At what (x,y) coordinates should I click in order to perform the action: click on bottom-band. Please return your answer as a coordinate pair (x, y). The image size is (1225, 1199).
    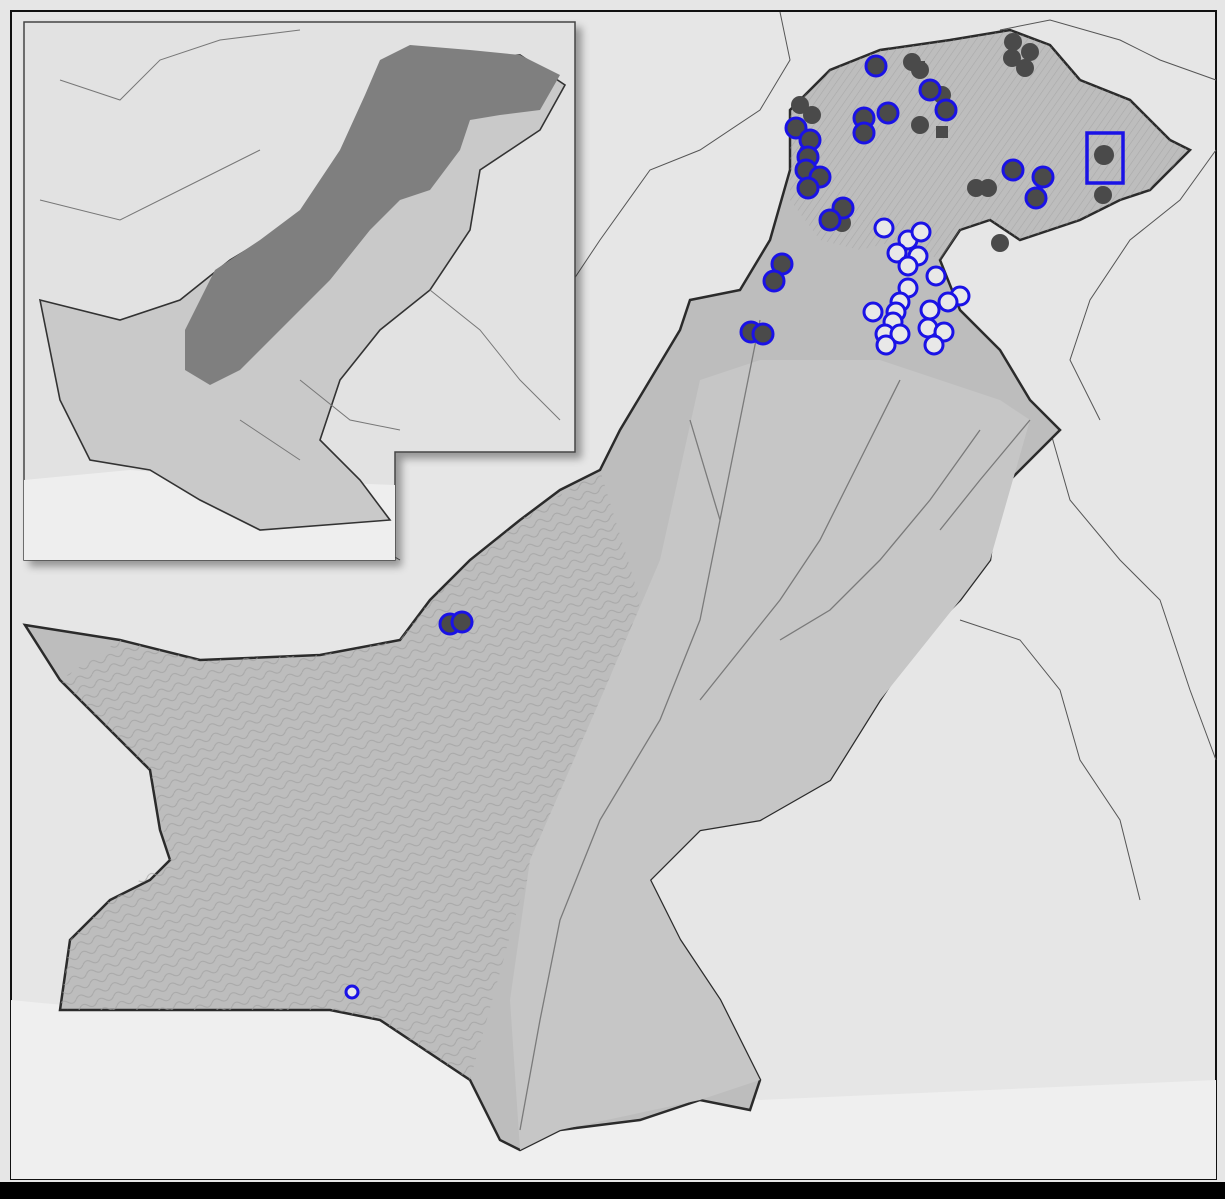
    Looking at the image, I should click on (612, 1190).